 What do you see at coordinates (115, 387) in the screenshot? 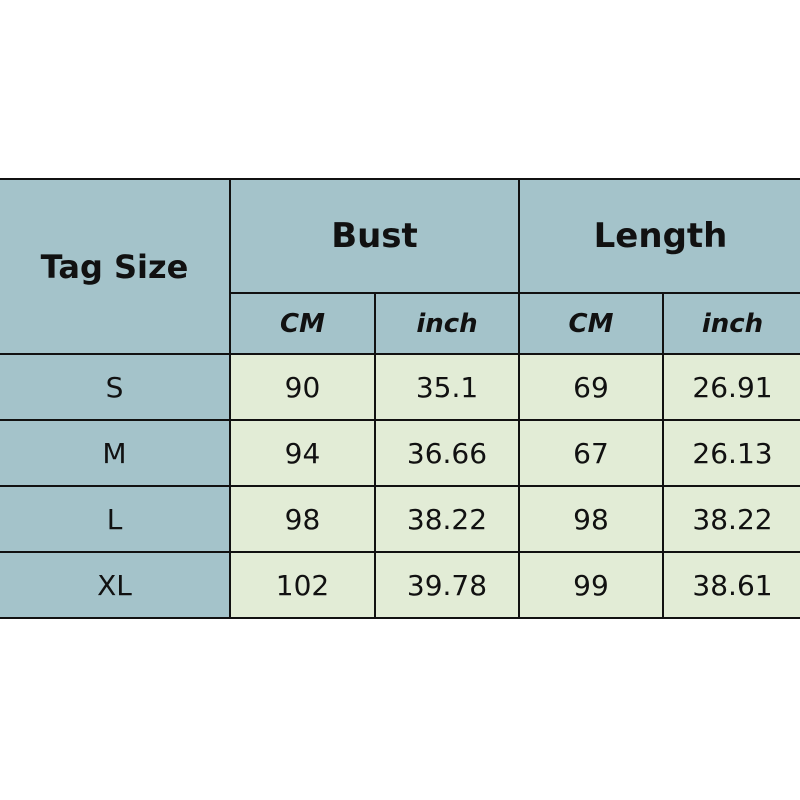
I see `size-cell: S` at bounding box center [115, 387].